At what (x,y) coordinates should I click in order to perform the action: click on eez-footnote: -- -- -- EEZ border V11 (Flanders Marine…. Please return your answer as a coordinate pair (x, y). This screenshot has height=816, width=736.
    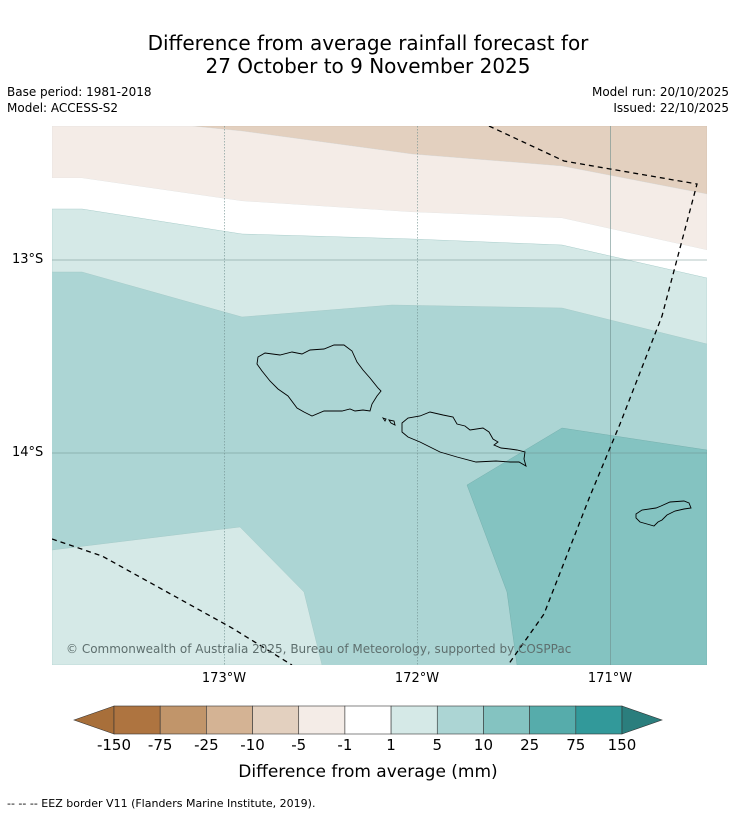
    Looking at the image, I should click on (161, 803).